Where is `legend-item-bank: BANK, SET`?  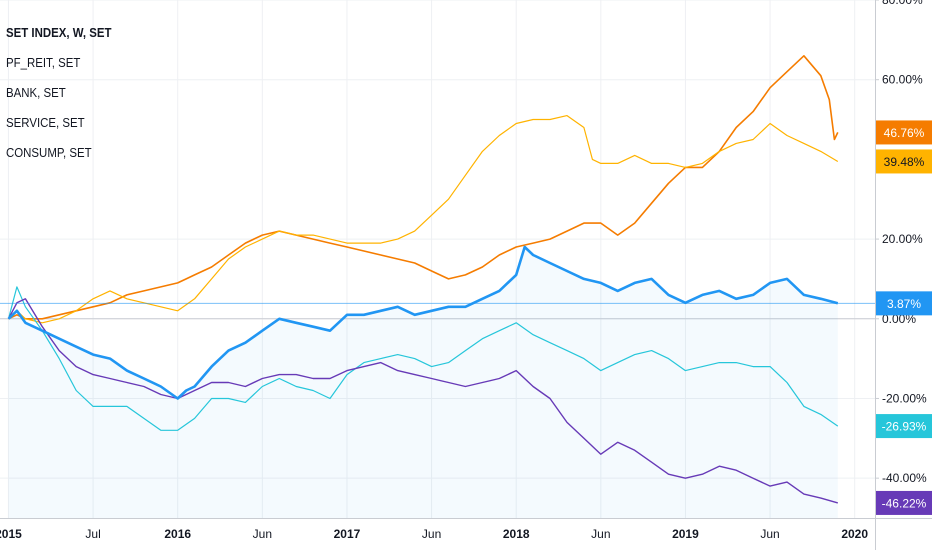
legend-item-bank: BANK, SET is located at coordinates (36, 92).